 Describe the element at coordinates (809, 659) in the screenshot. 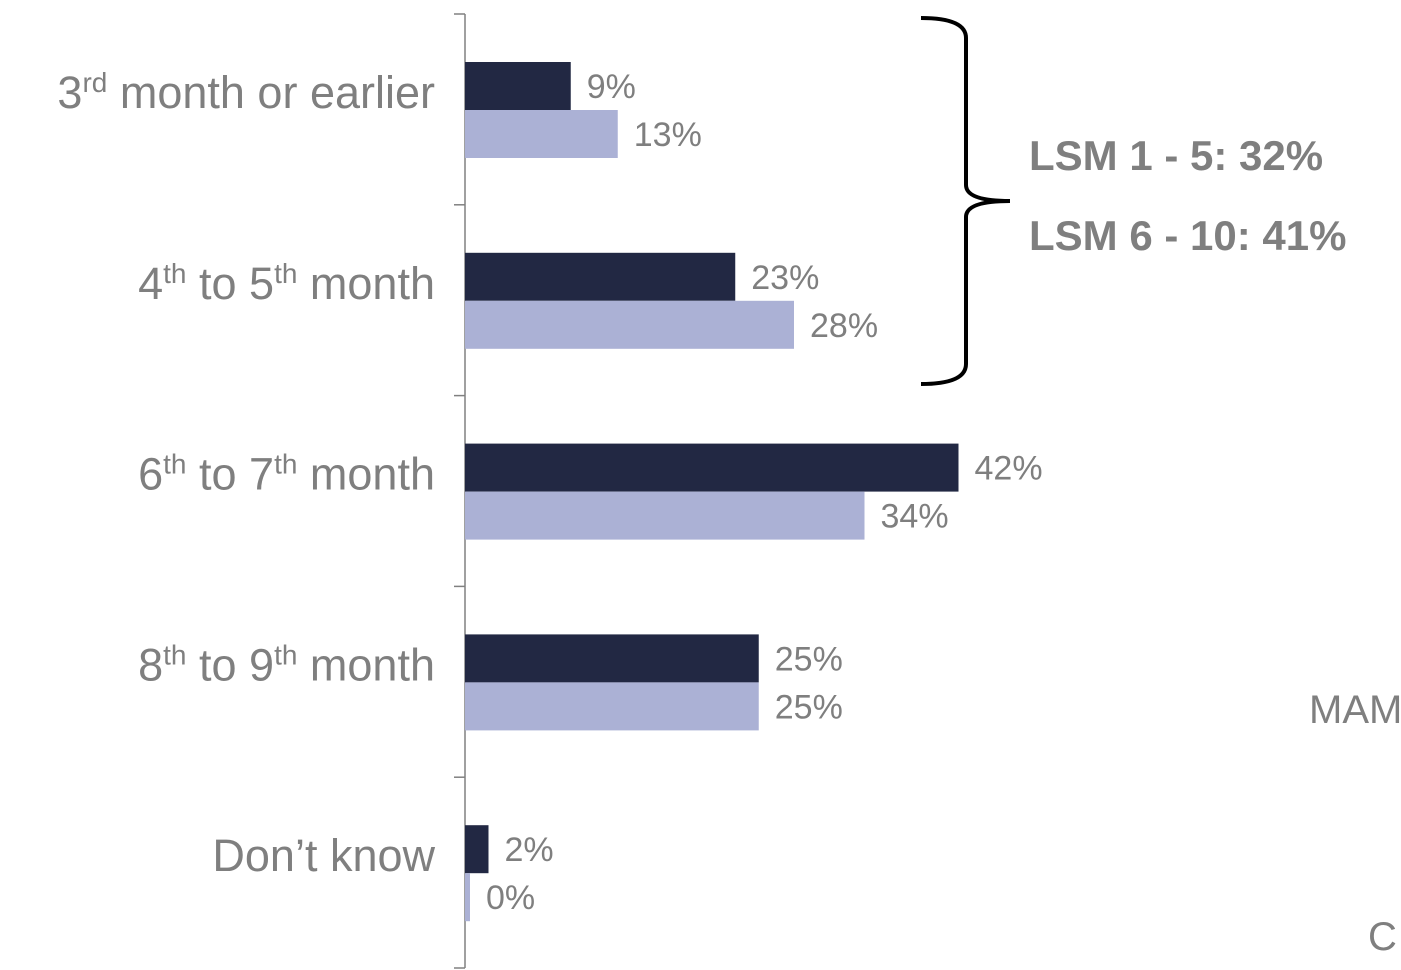

I see `data-label-series-1-4: 25%` at that location.